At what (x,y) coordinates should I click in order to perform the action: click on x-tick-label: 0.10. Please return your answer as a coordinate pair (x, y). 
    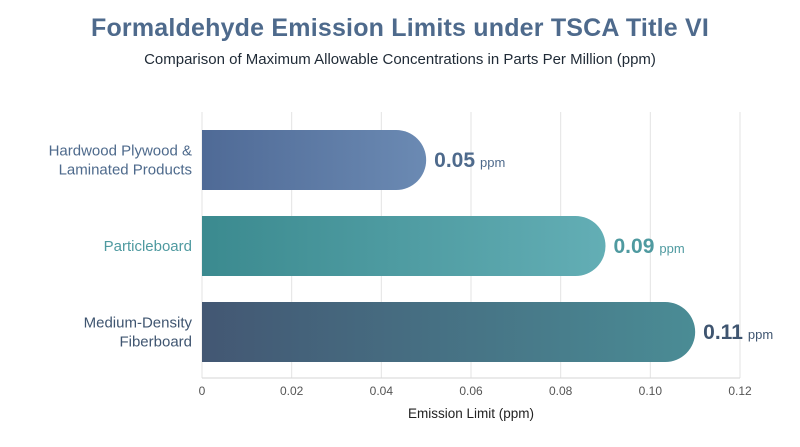
    Looking at the image, I should click on (651, 391).